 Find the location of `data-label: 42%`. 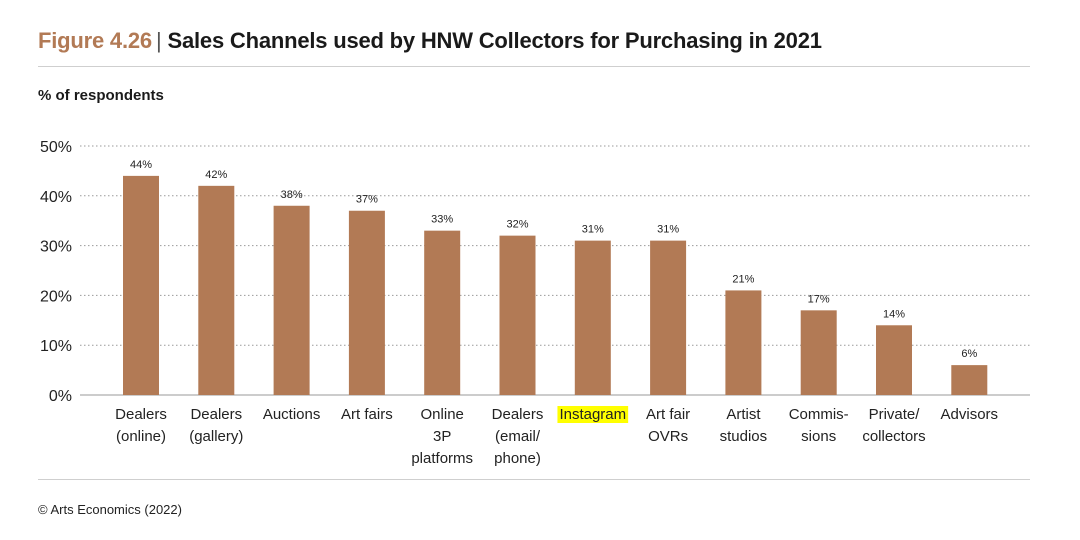

data-label: 42% is located at coordinates (216, 175).